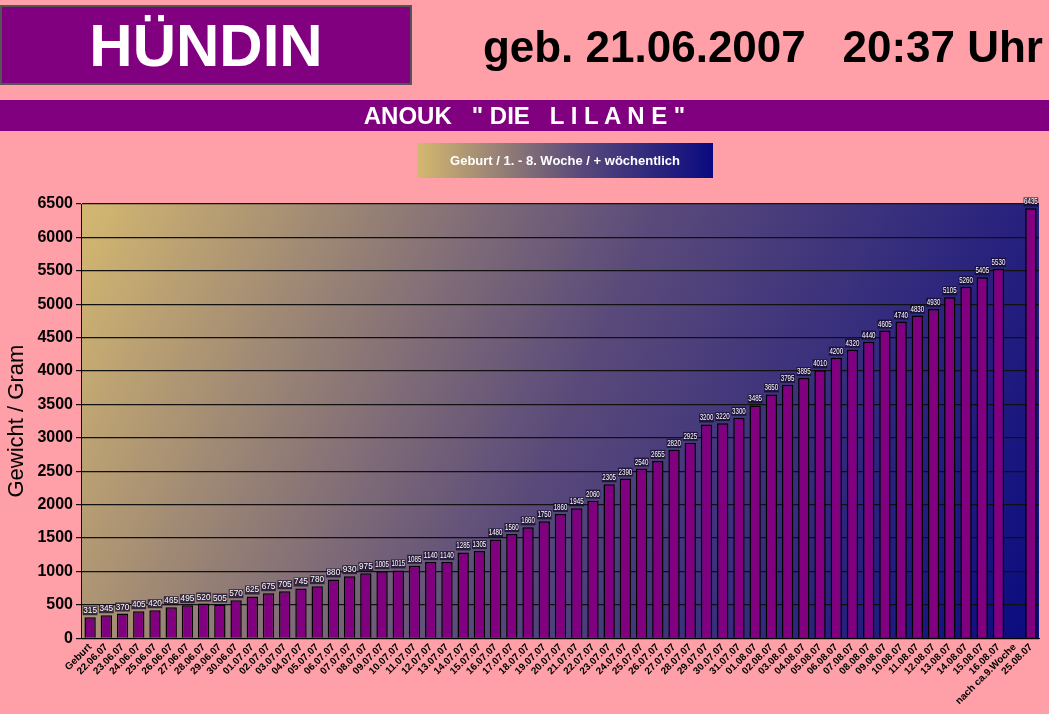  Describe the element at coordinates (171, 600) in the screenshot. I see `data-label: 465` at that location.